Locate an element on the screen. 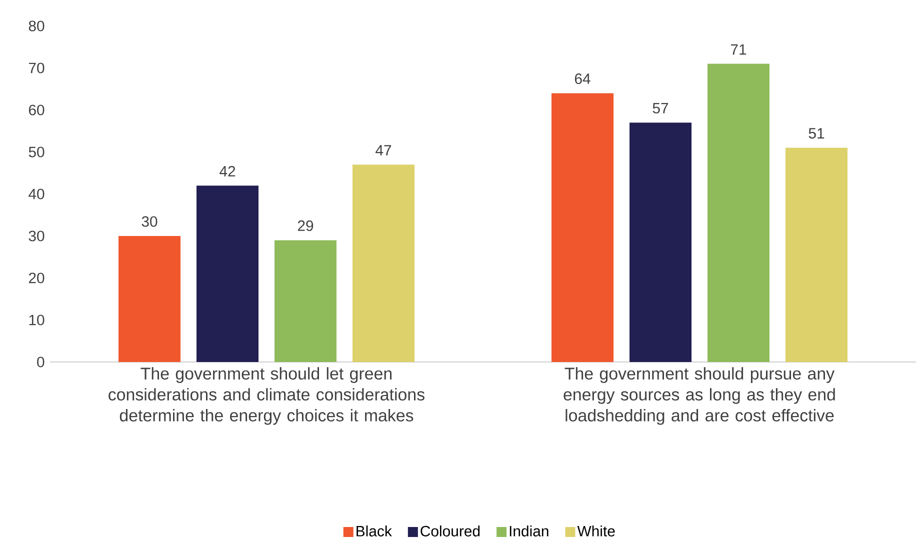  data-label: 51 is located at coordinates (816, 133).